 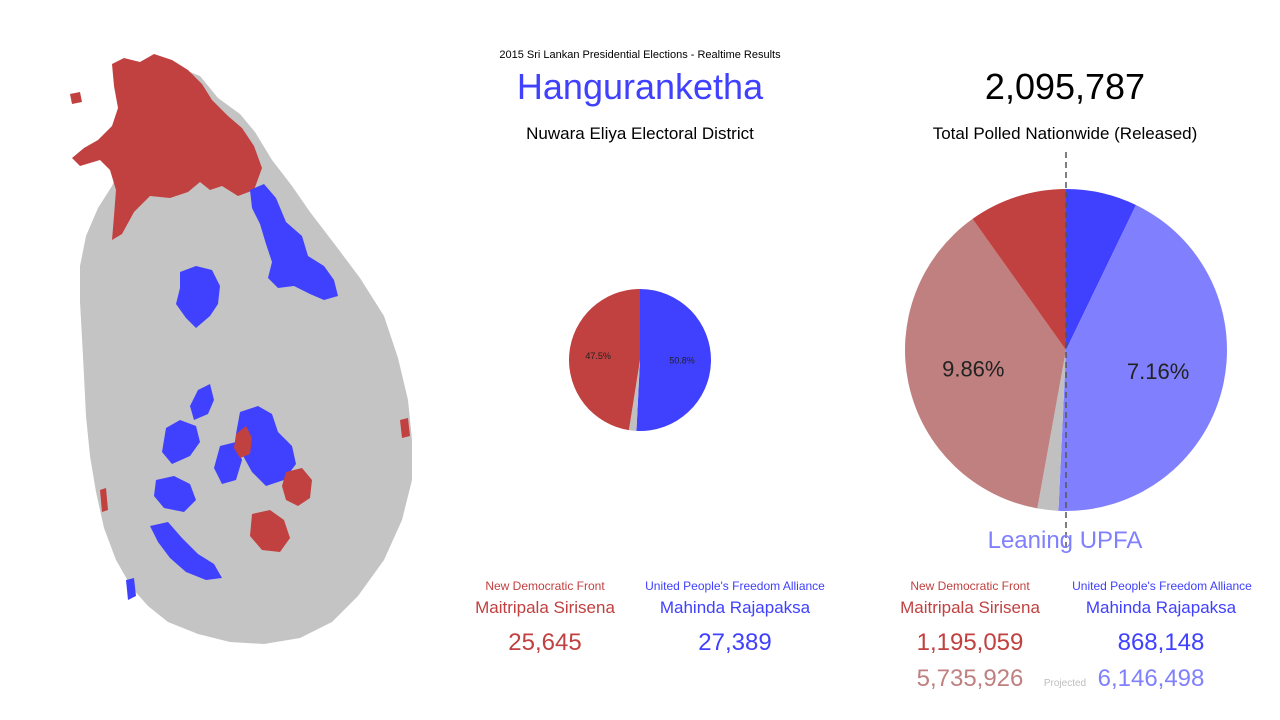 I want to click on total-polled: 2,095,787, so click(x=1065, y=86).